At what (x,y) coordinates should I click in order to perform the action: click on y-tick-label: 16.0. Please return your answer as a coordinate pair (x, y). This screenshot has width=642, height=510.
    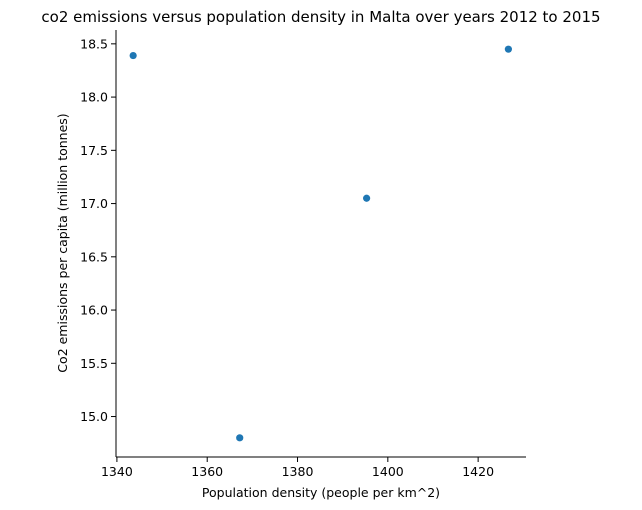
    Looking at the image, I should click on (94, 310).